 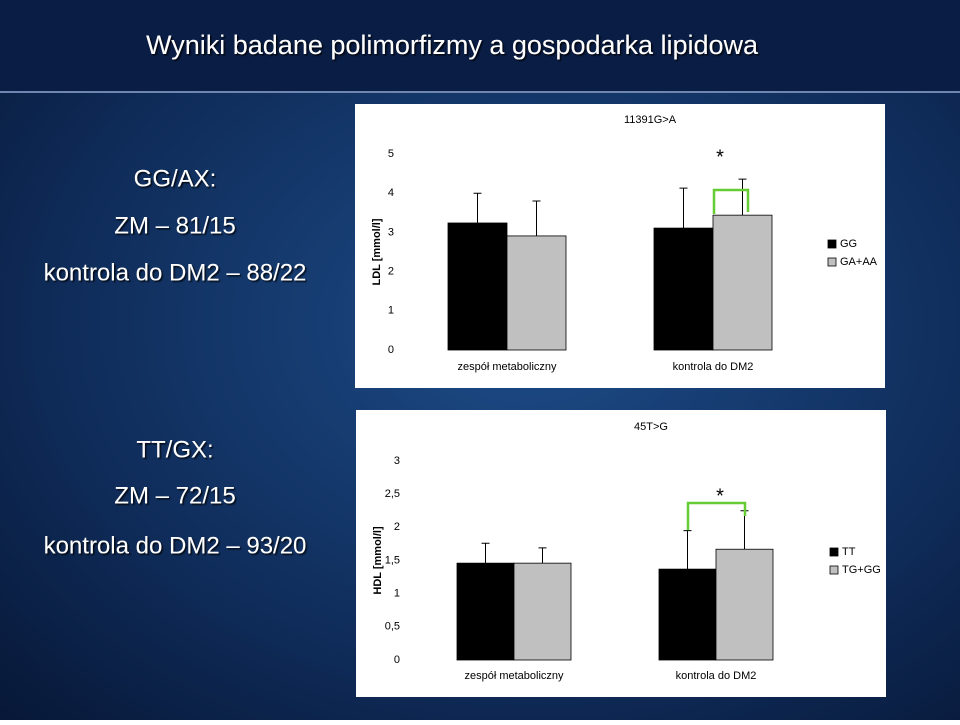 What do you see at coordinates (859, 262) in the screenshot?
I see `legend-label: GA+AA` at bounding box center [859, 262].